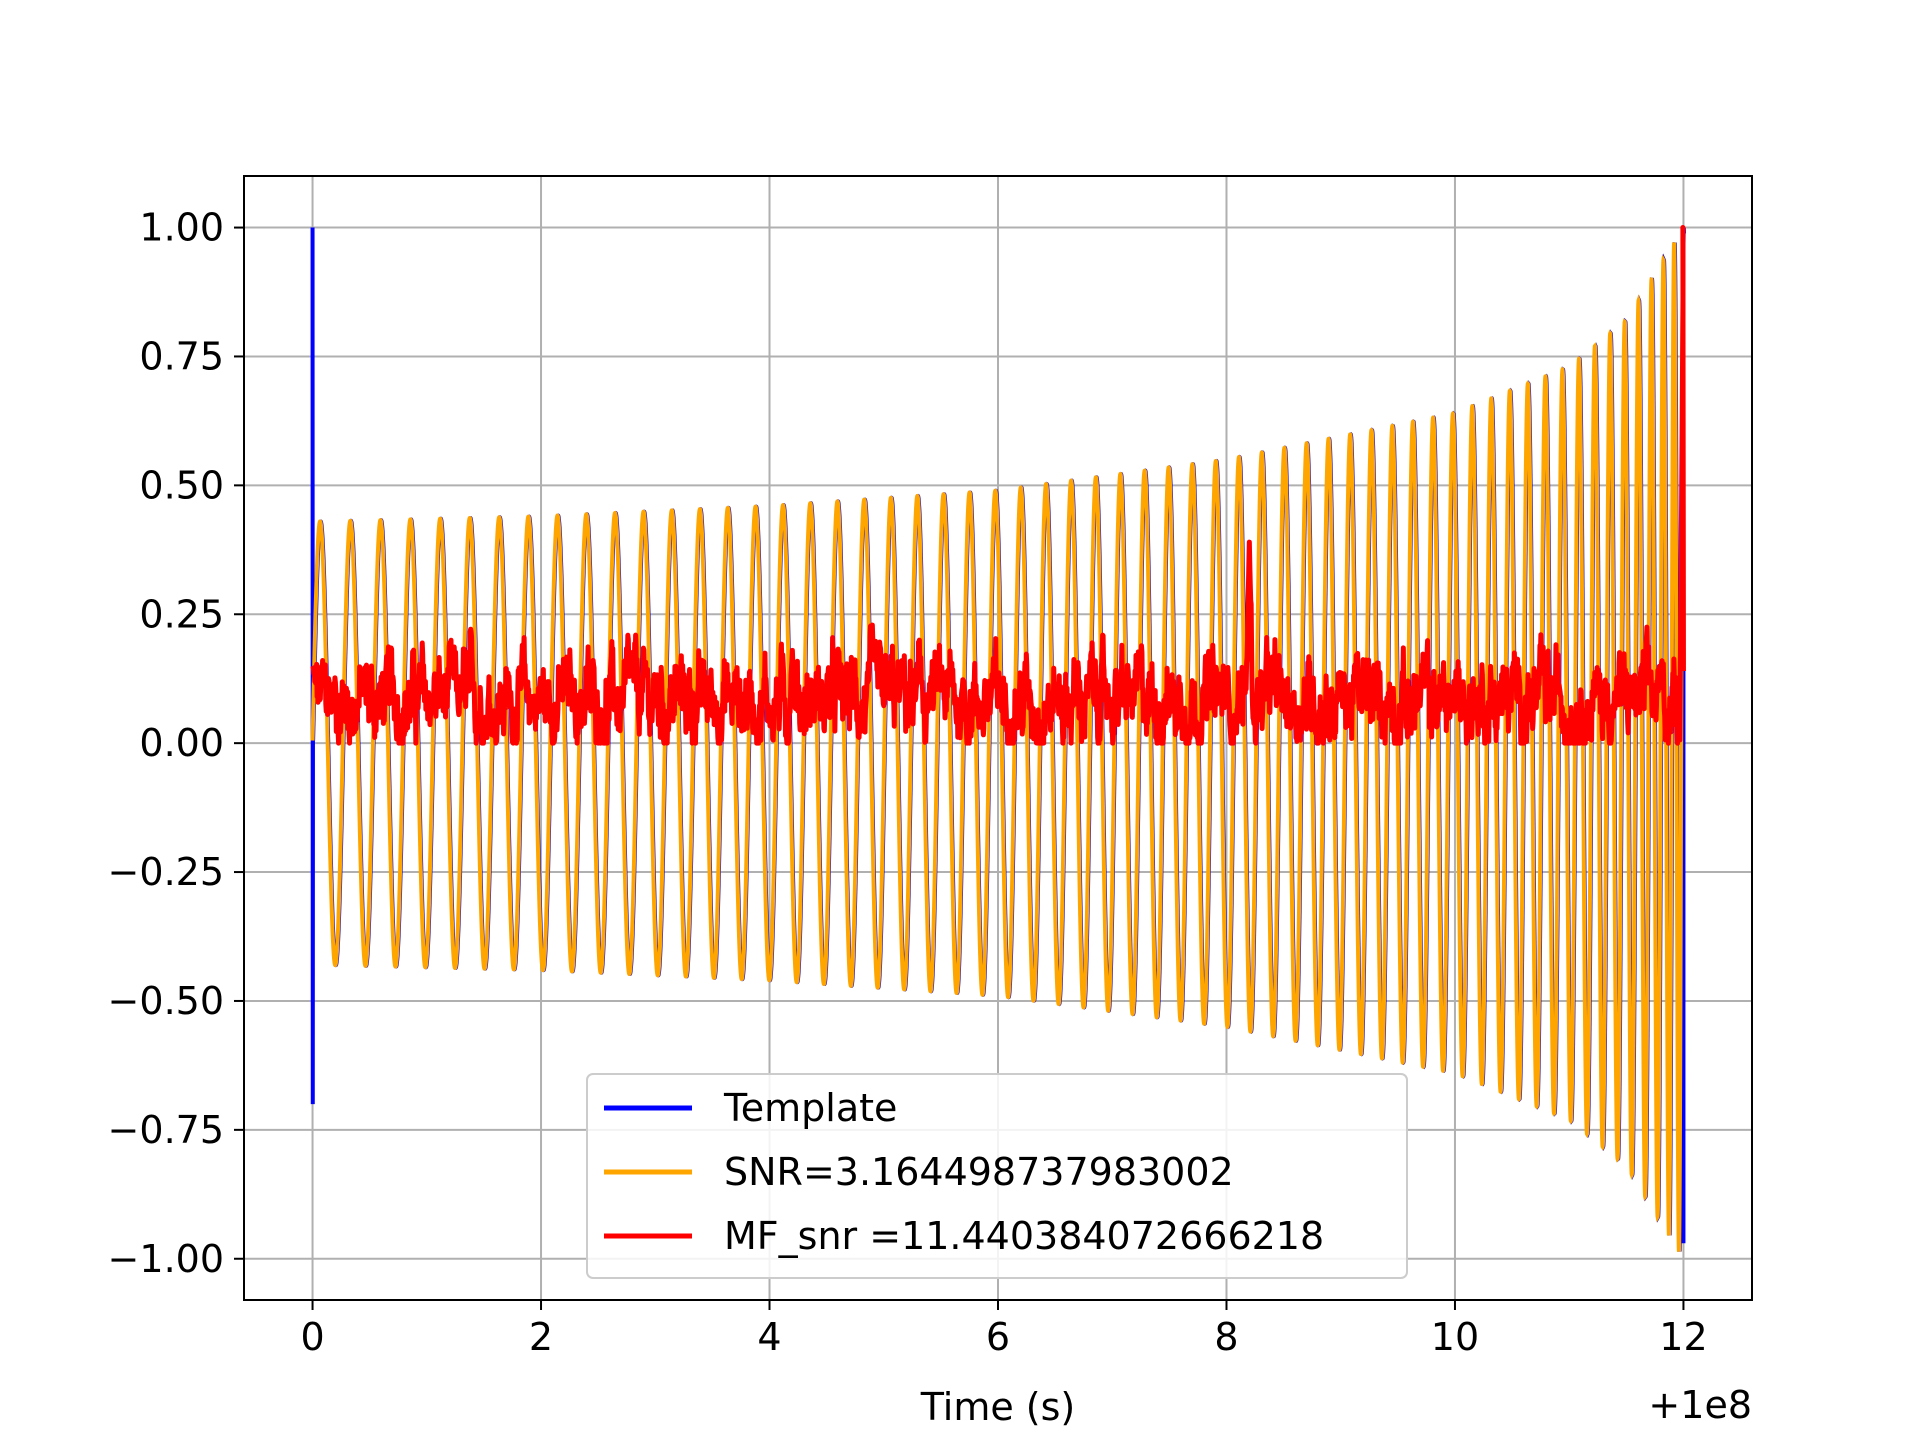 The height and width of the screenshot is (1445, 1920). I want to click on x-tick-label: 6, so click(998, 1337).